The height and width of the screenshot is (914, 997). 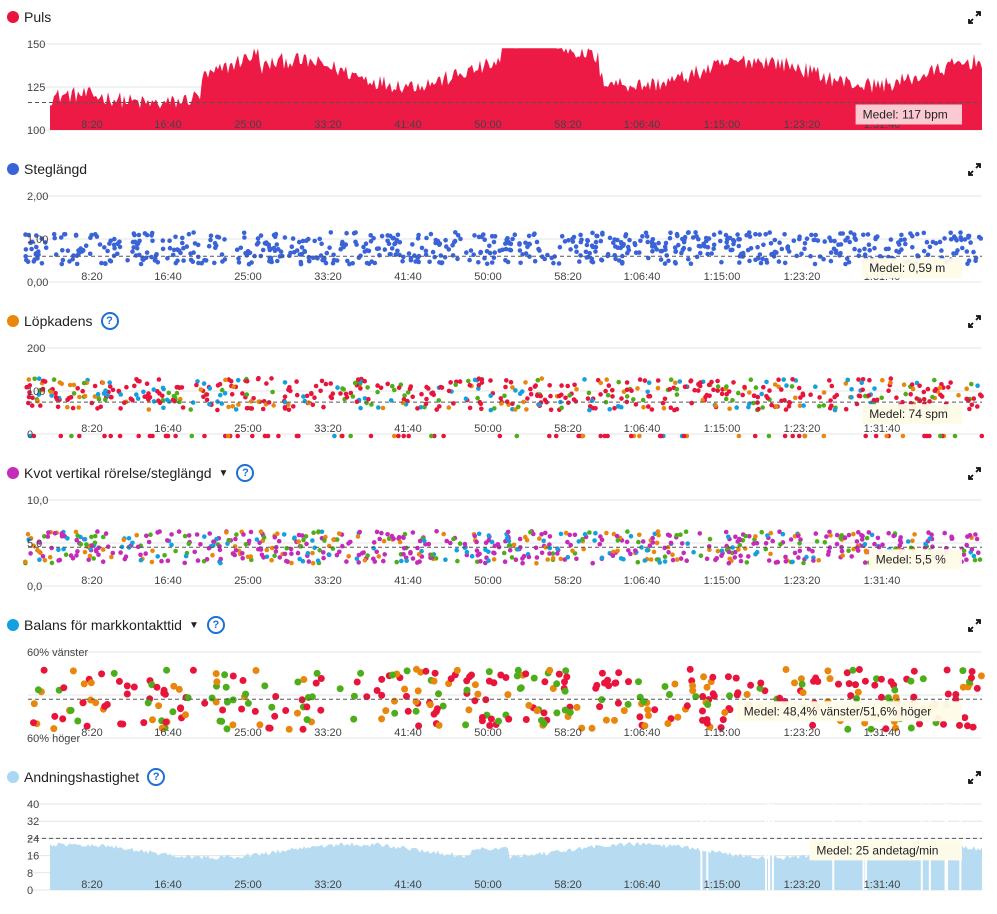 I want to click on legend-dot, so click(x=13, y=321).